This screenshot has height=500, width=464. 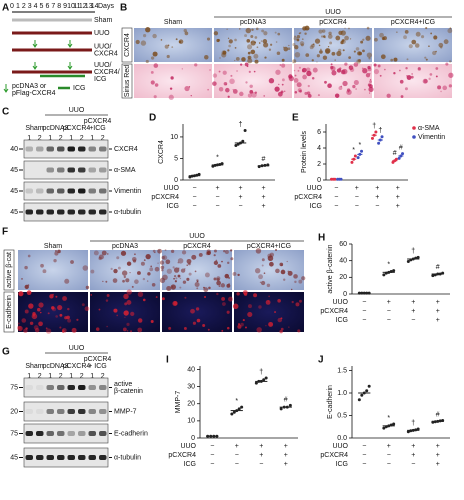 I want to click on y-tick-label: 60, so click(x=343, y=244).